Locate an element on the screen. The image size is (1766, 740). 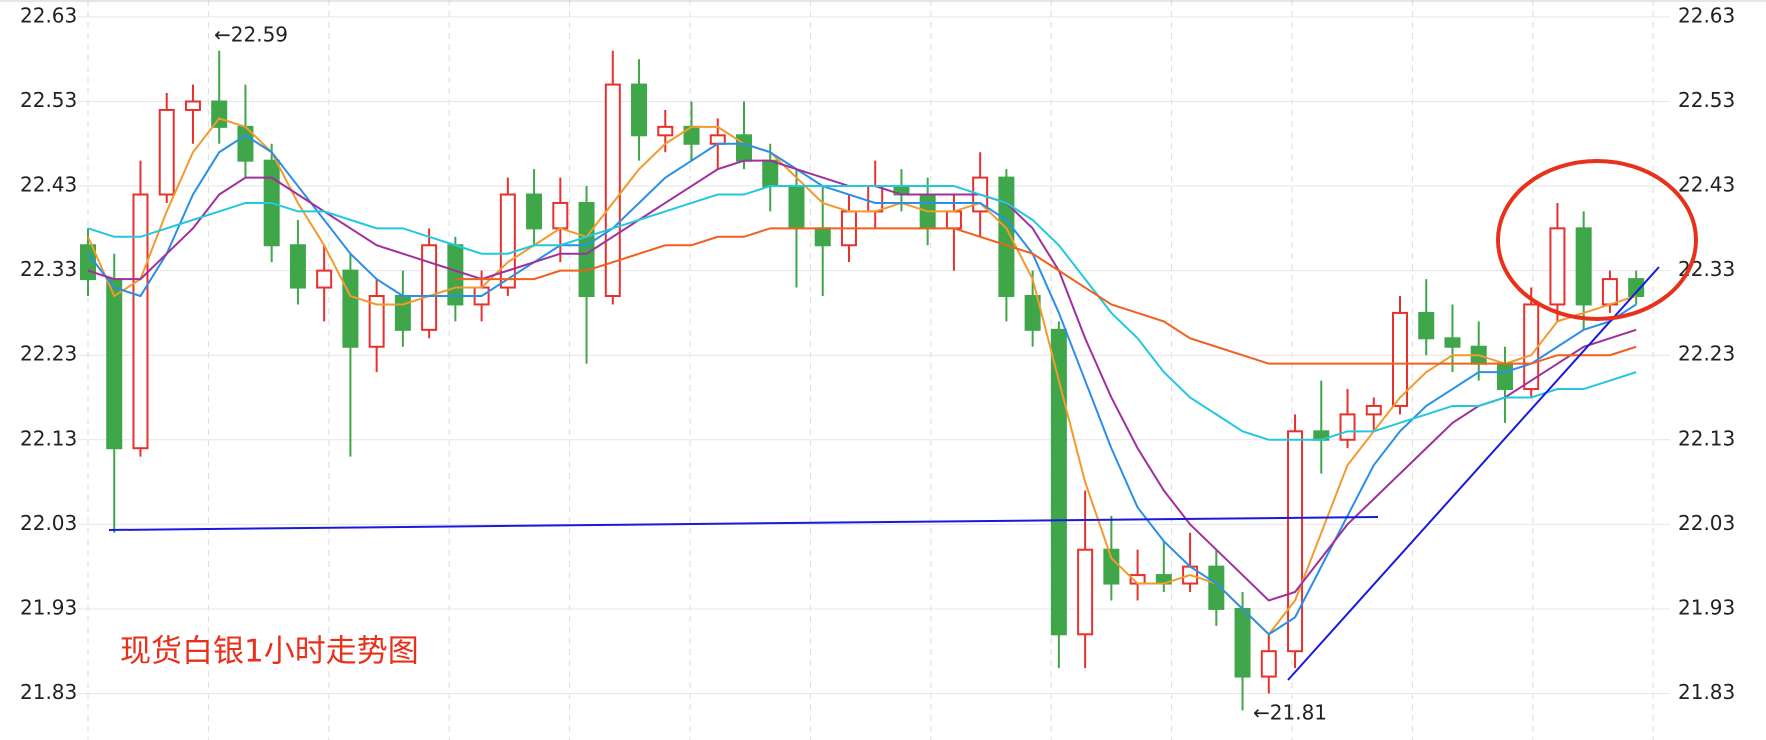
y-tick-label: 21.93 is located at coordinates (48, 607).